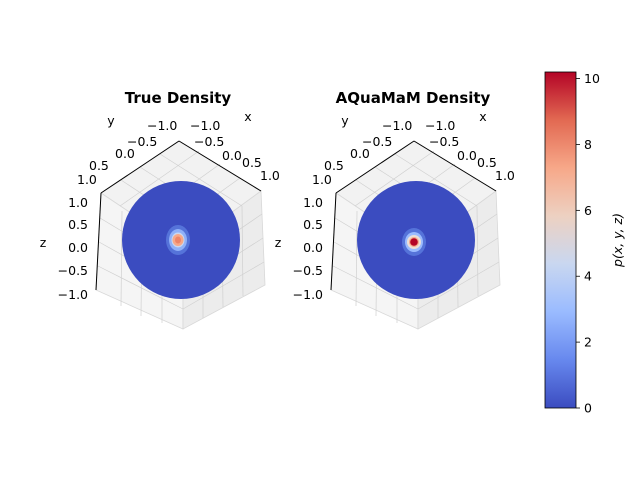 This screenshot has width=640, height=480. I want to click on colorbar-tick-label: 2, so click(588, 342).